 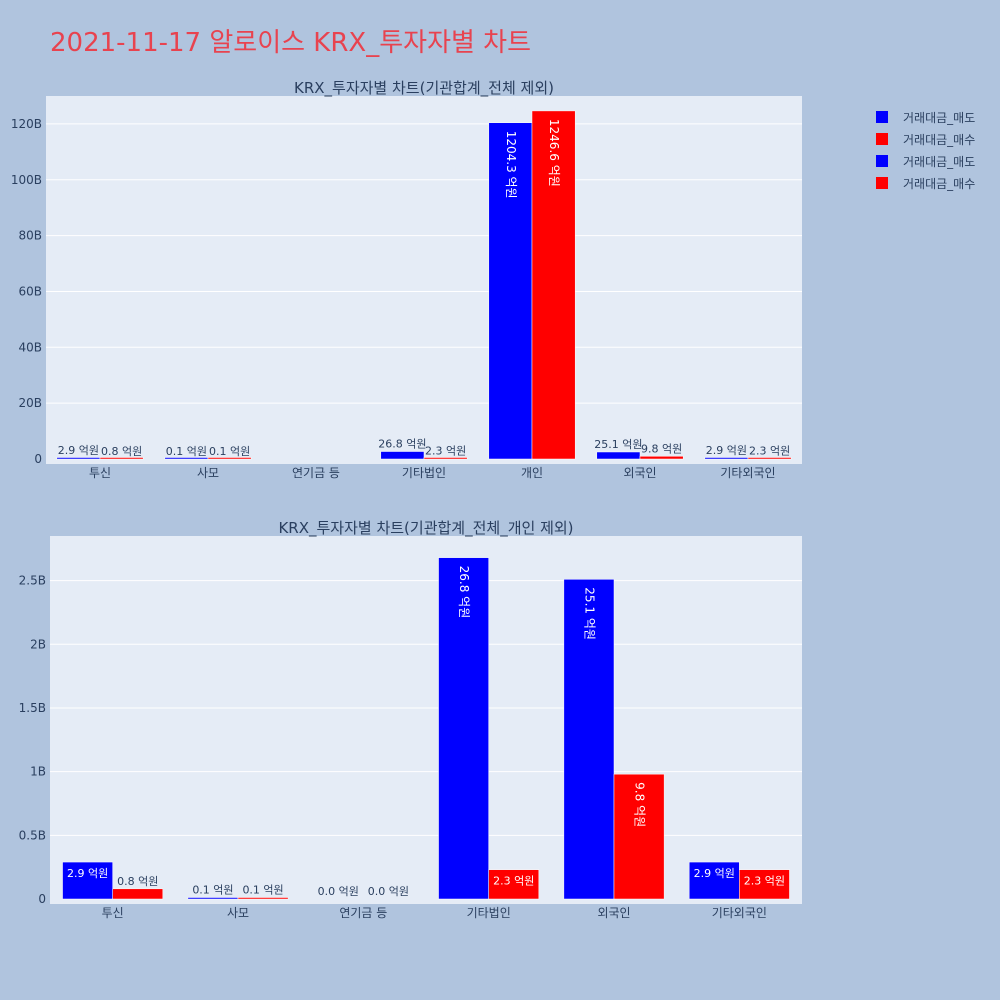 What do you see at coordinates (30, 291) in the screenshot?
I see `y-tick-label: 60B` at bounding box center [30, 291].